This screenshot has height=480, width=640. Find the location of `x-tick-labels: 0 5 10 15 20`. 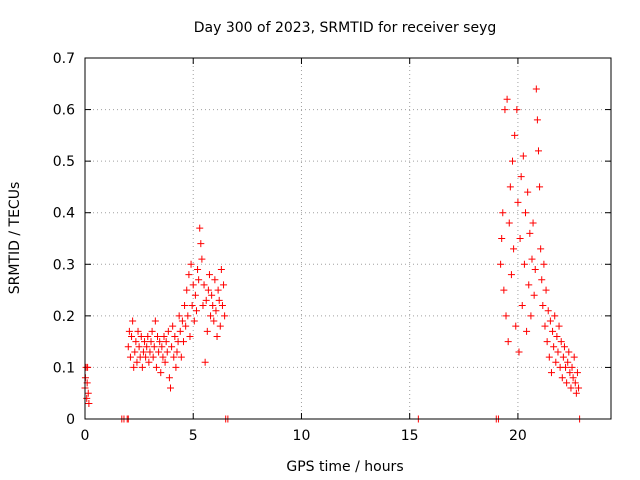

x-tick-labels: 0 5 10 15 20 is located at coordinates (304, 436).